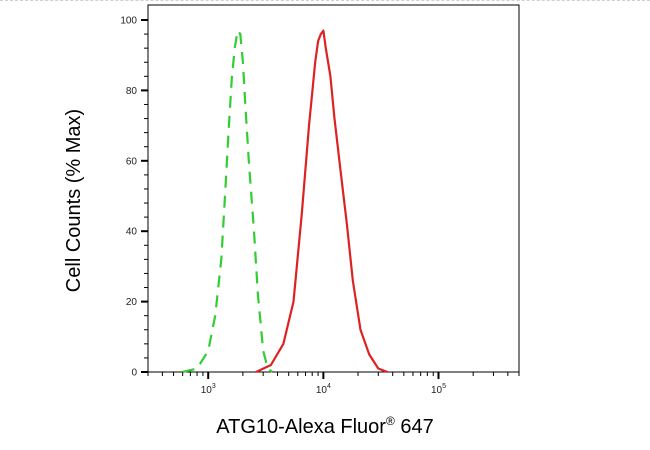 The height and width of the screenshot is (450, 650). I want to click on y-tick-label: 60, so click(132, 161).